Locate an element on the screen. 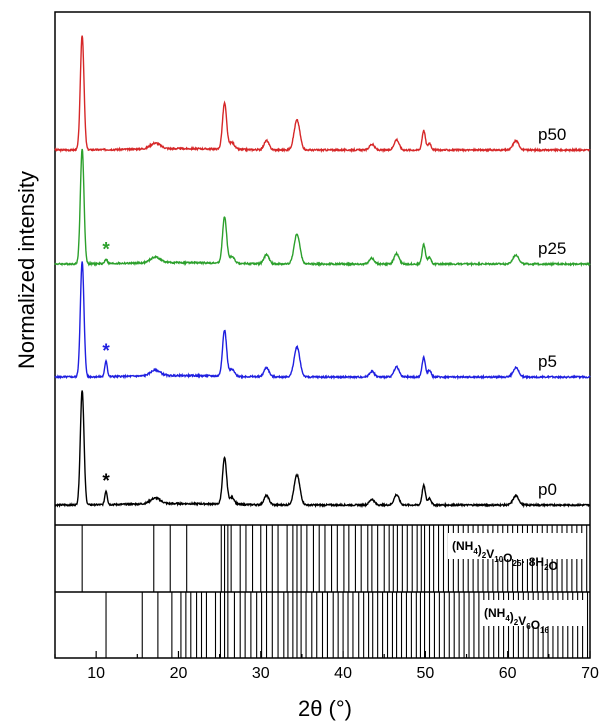 This screenshot has width=600, height=727. reference-label: (NH4)2V6O16 is located at coordinates (516, 620).